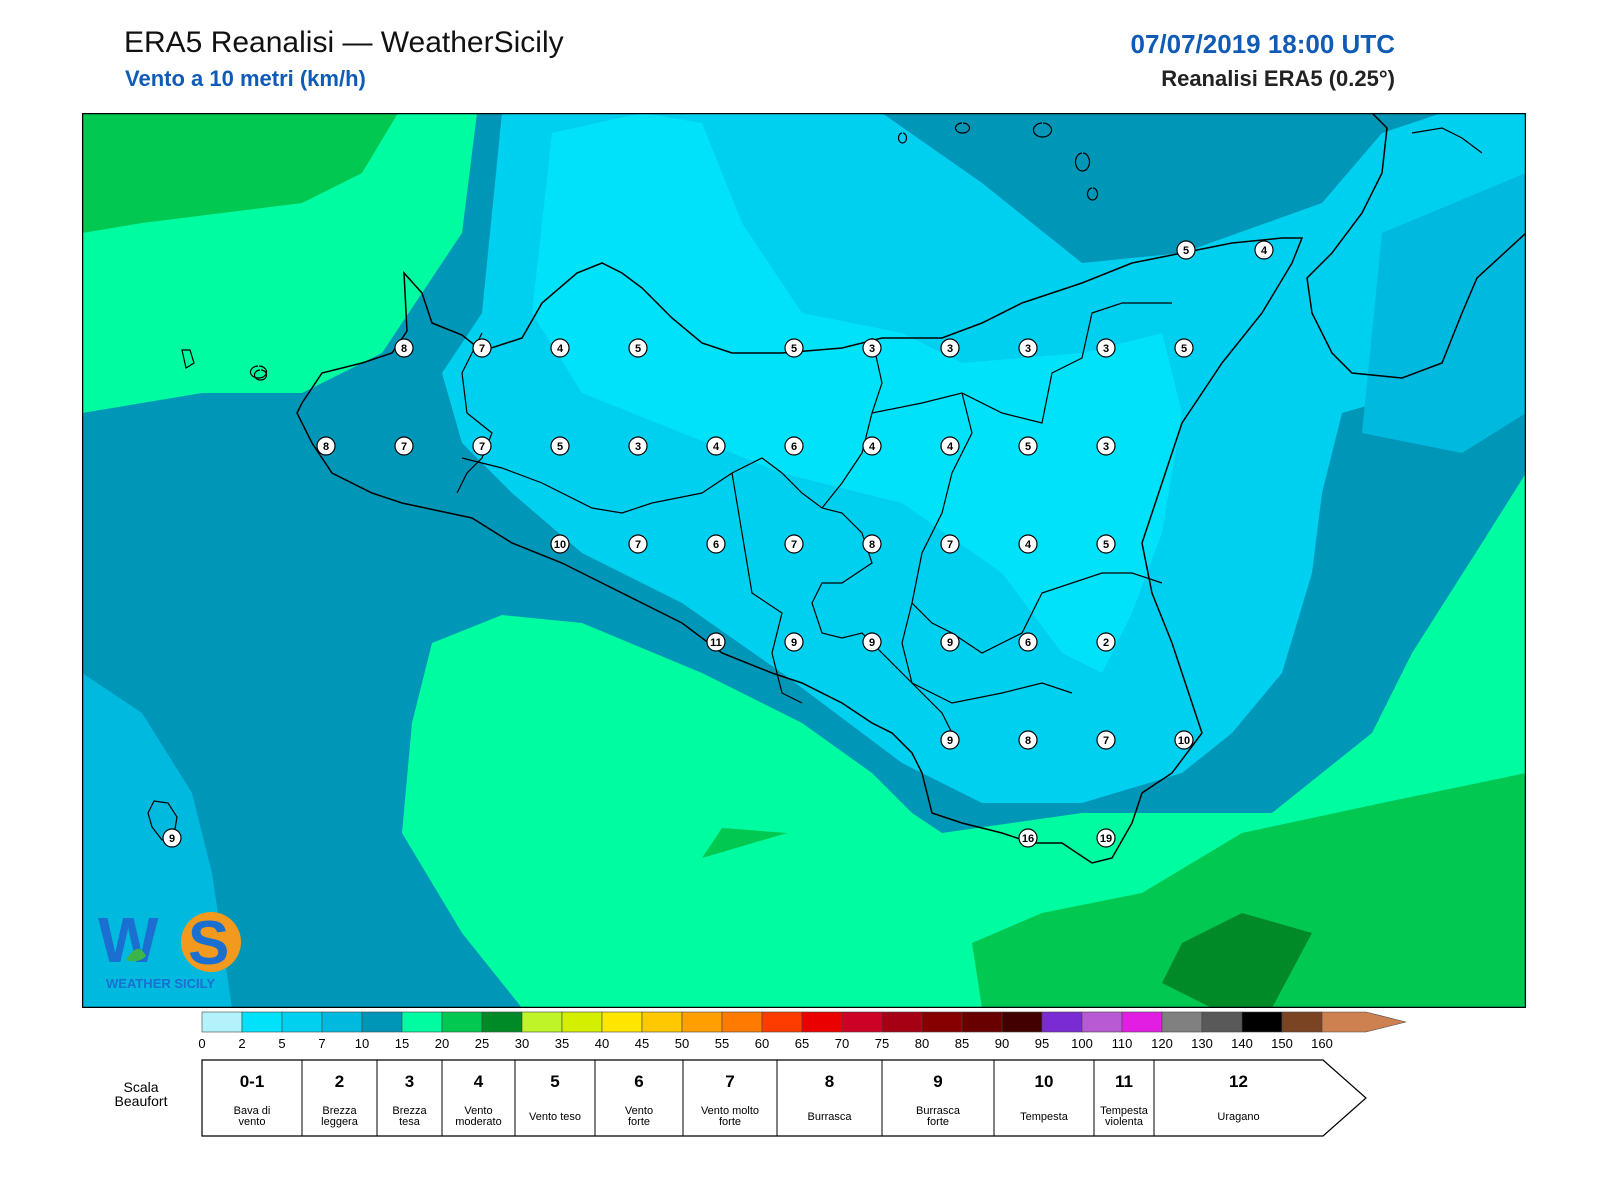  Describe the element at coordinates (729, 1081) in the screenshot. I see `beaufort-force: 7` at that location.